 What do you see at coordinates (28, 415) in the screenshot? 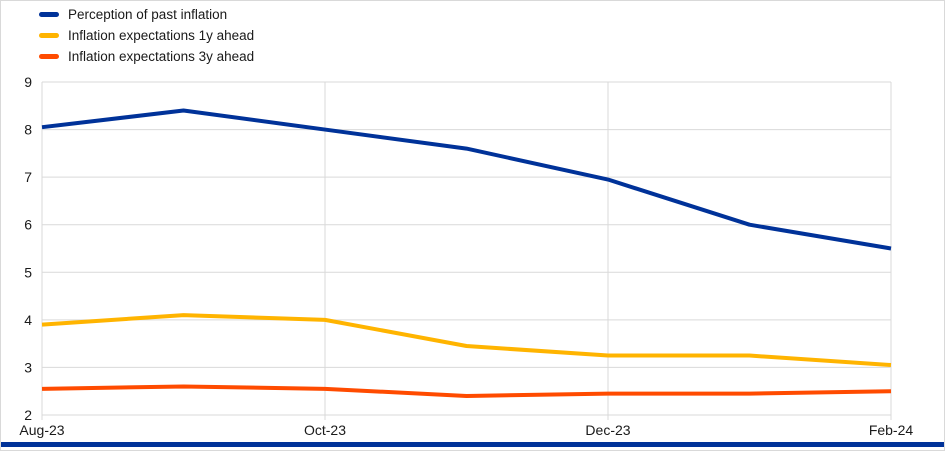
I see `y-tick-label: 2` at bounding box center [28, 415].